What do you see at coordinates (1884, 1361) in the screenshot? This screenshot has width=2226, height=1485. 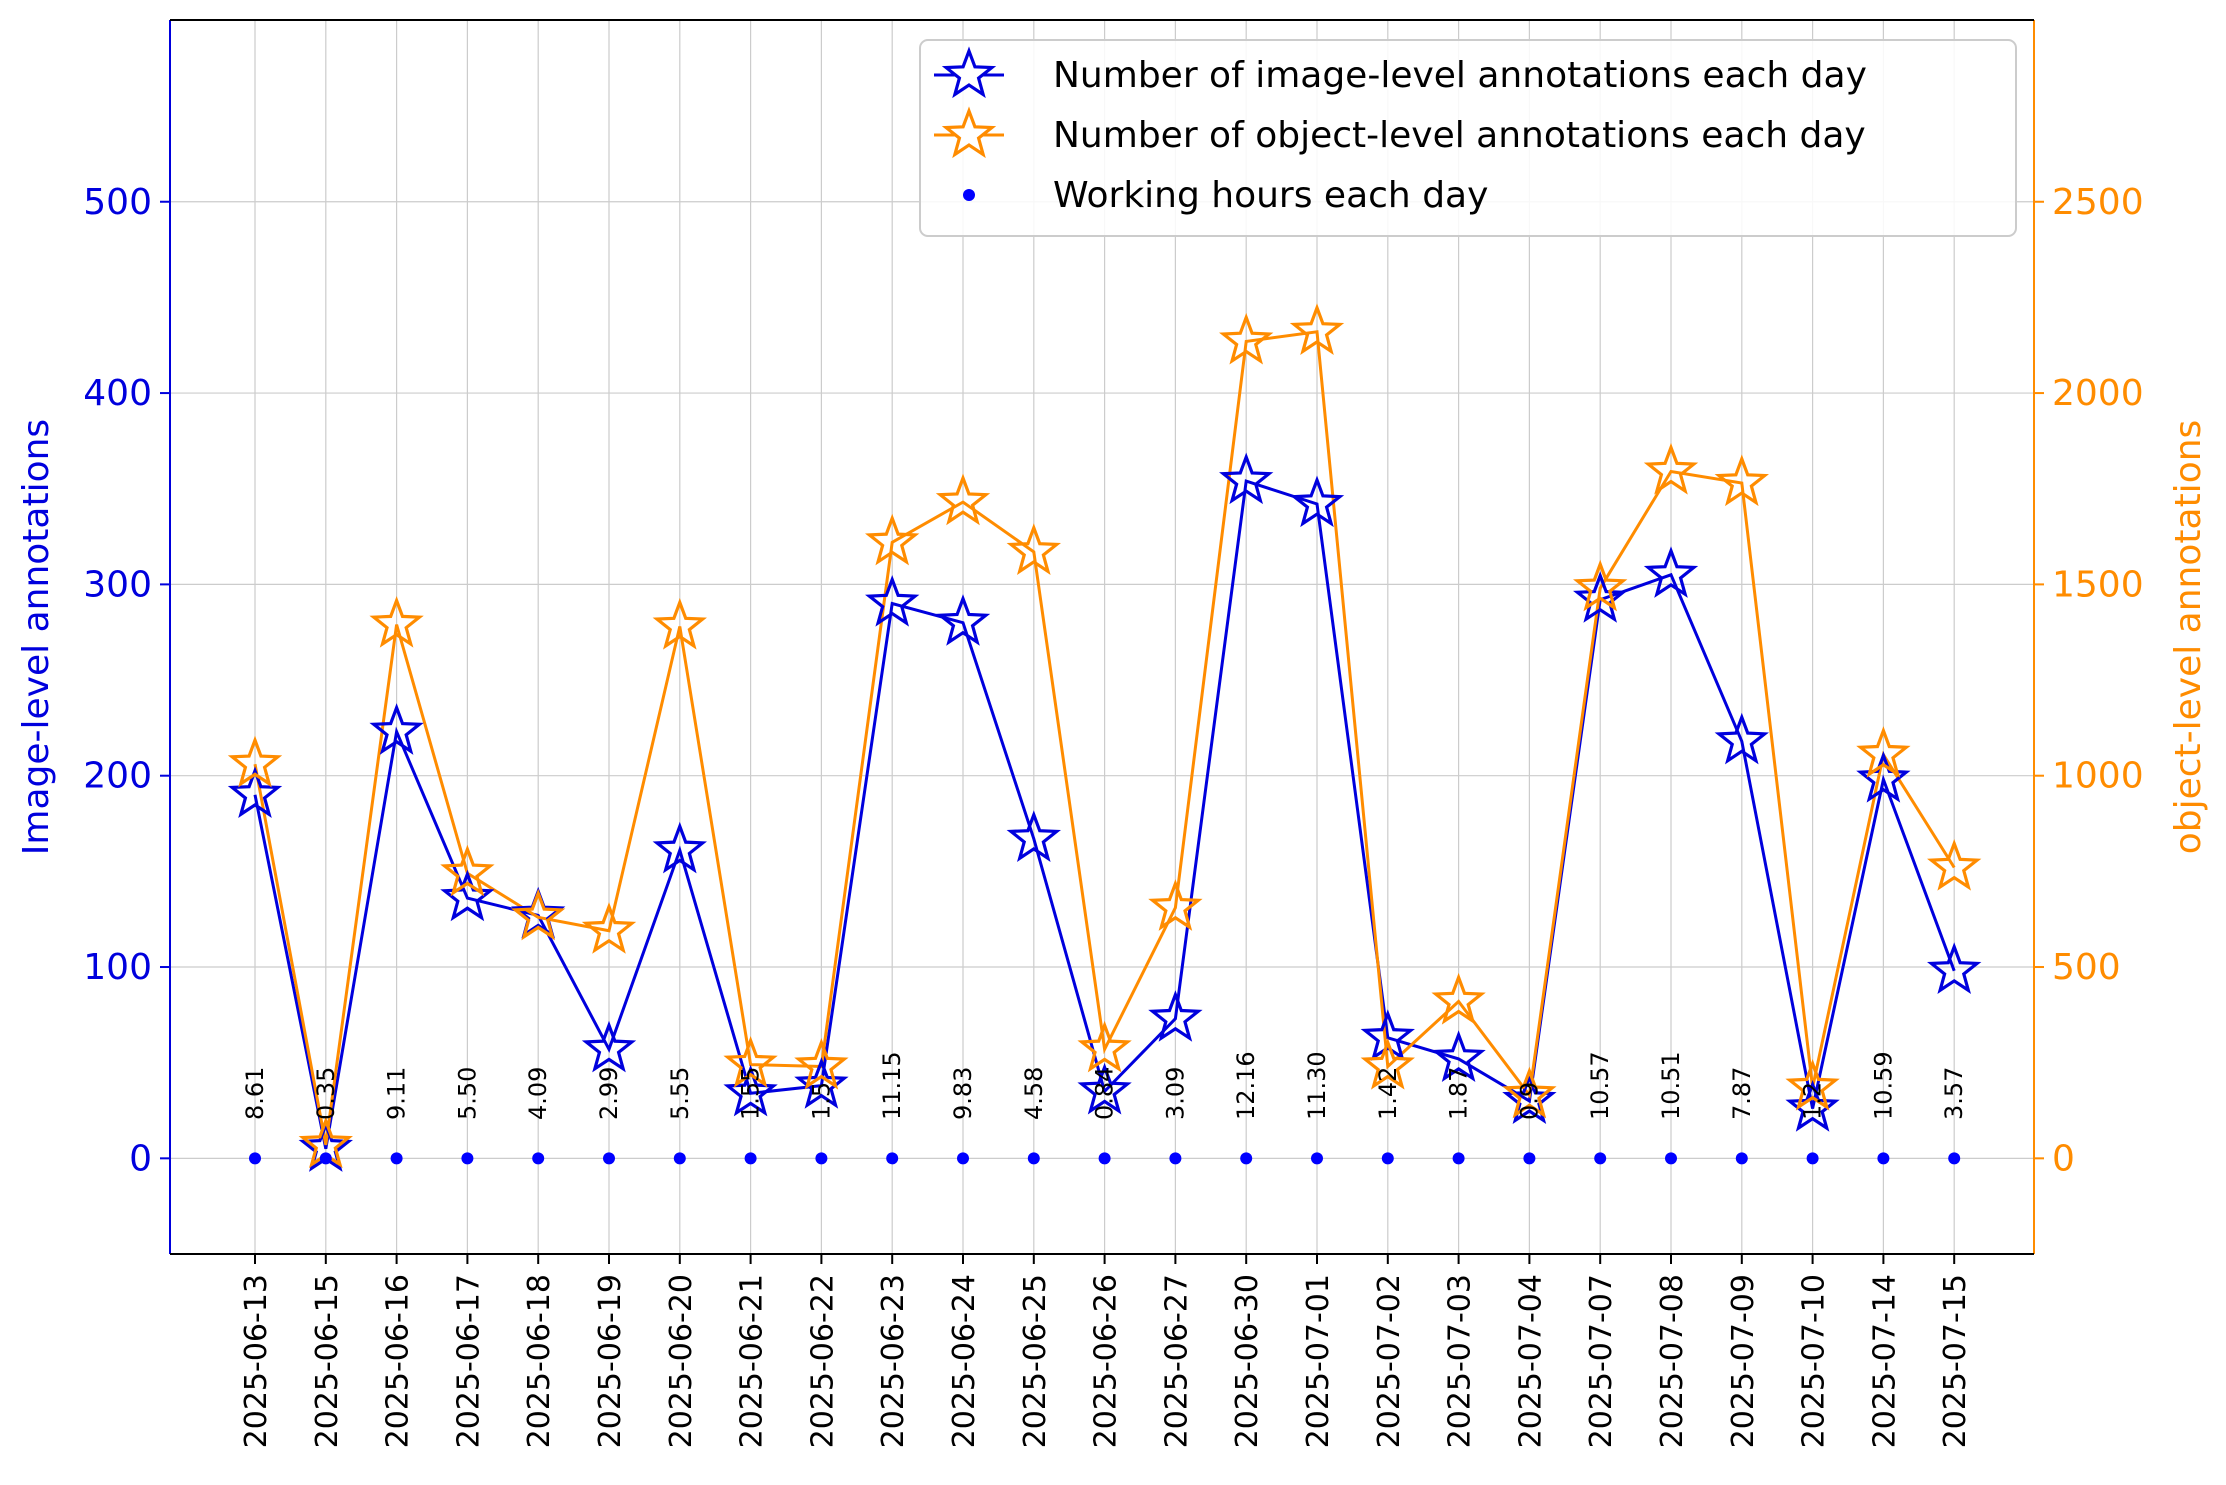 I see `x-tick-label: 2025-07-14` at bounding box center [1884, 1361].